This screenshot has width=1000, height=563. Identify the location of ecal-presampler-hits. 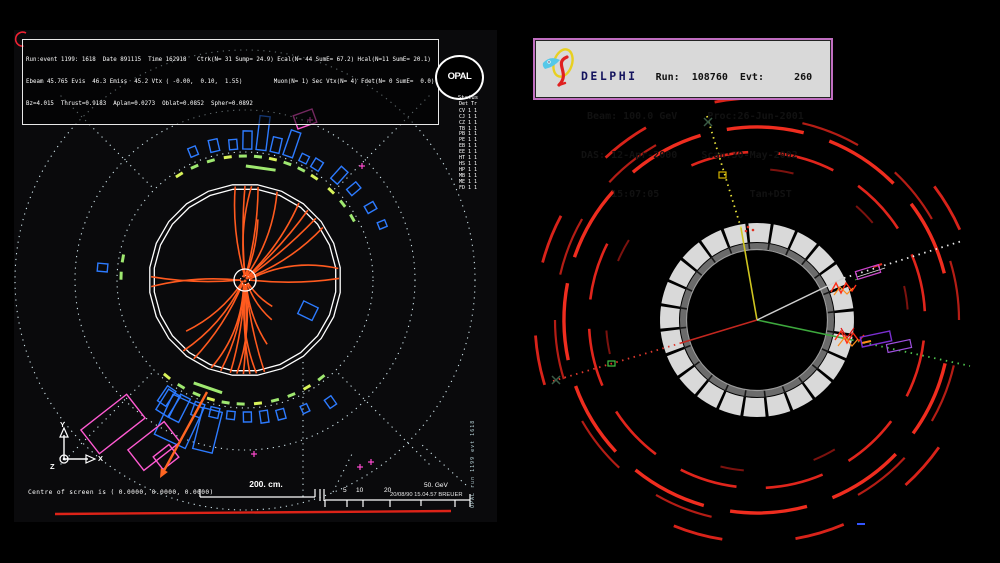
(237, 280).